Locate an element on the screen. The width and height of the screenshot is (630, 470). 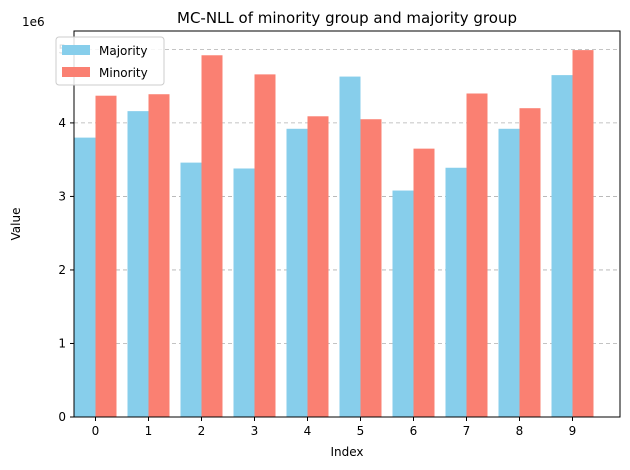
x-tick-label: 6 is located at coordinates (414, 431).